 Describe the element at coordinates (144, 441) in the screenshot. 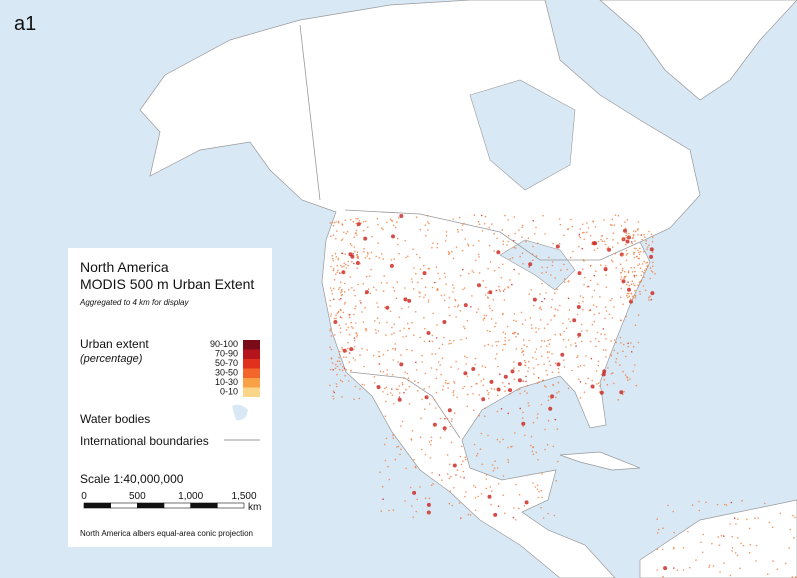

I see `boundaries-label: International boundaries` at that location.